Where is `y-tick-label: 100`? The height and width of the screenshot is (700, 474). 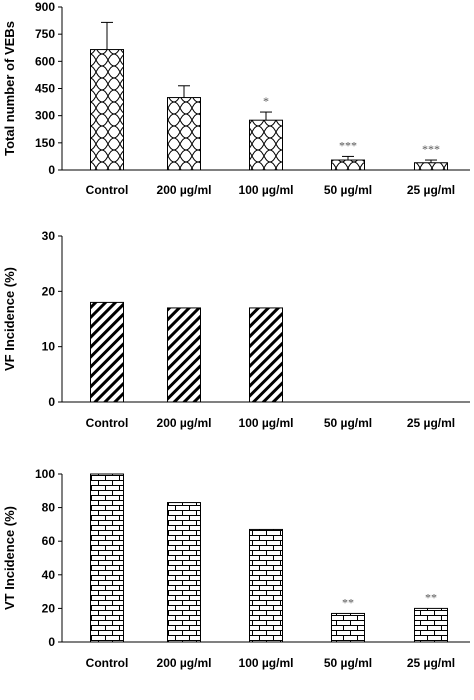 y-tick-label: 100 is located at coordinates (45, 474).